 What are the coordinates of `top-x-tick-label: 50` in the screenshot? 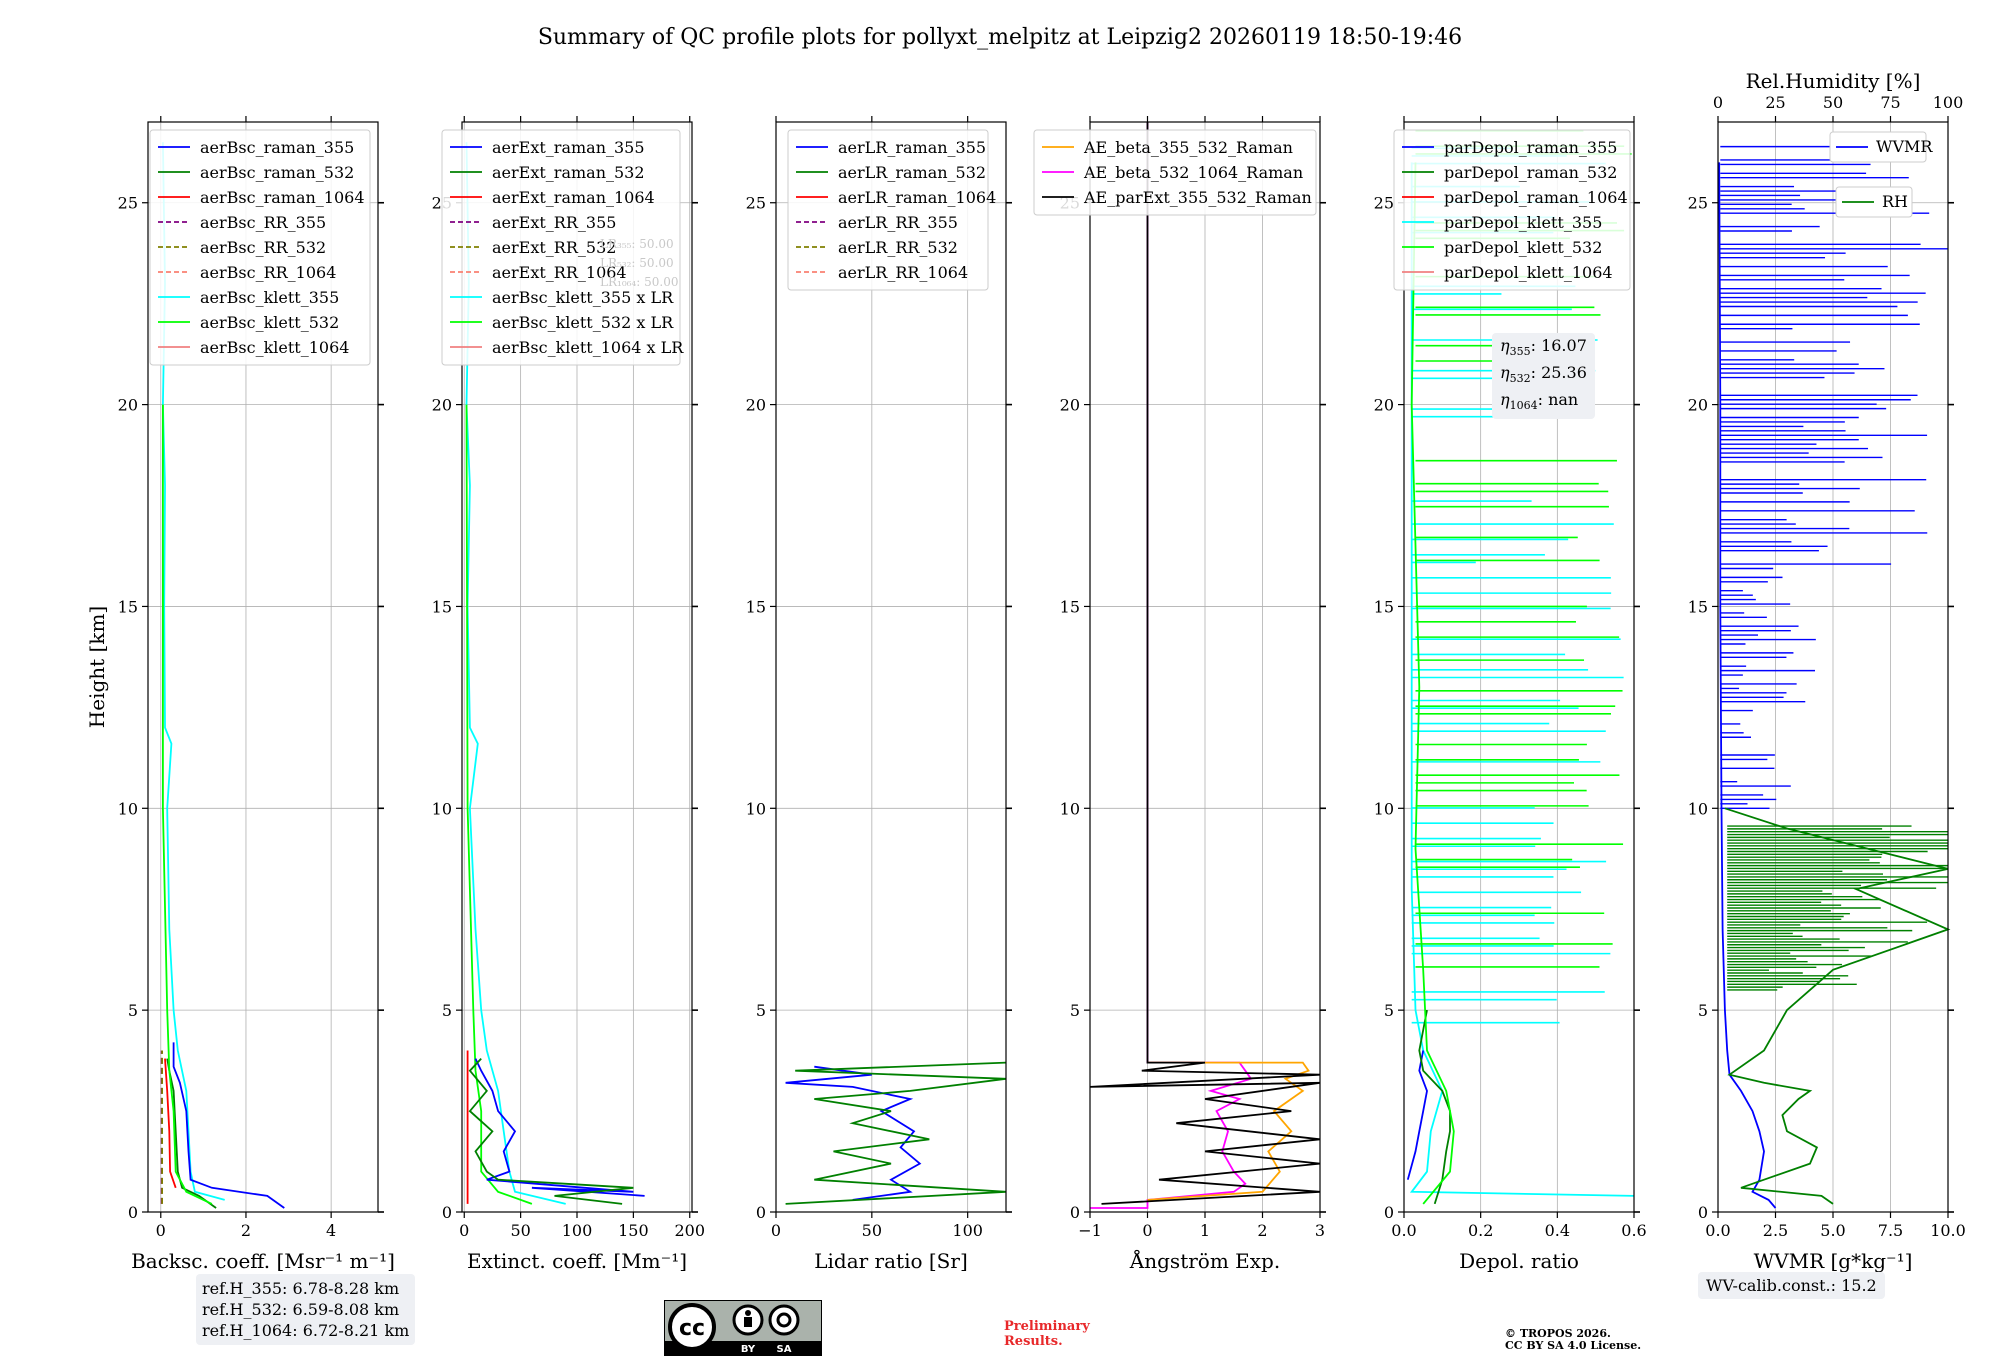 It's located at (1833, 102).